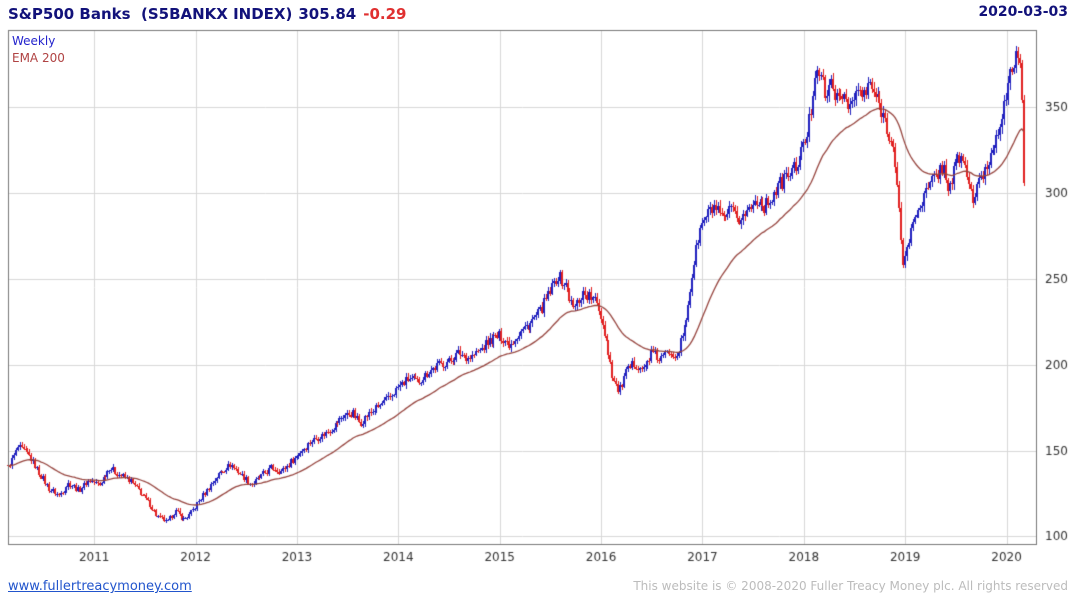 The width and height of the screenshot is (1075, 600). Describe the element at coordinates (34, 41) in the screenshot. I see `legend-weekly: Weekly` at that location.